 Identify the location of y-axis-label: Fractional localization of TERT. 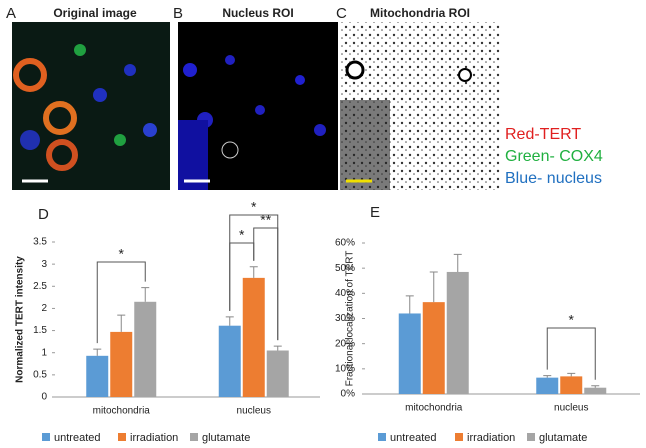
(350, 319).